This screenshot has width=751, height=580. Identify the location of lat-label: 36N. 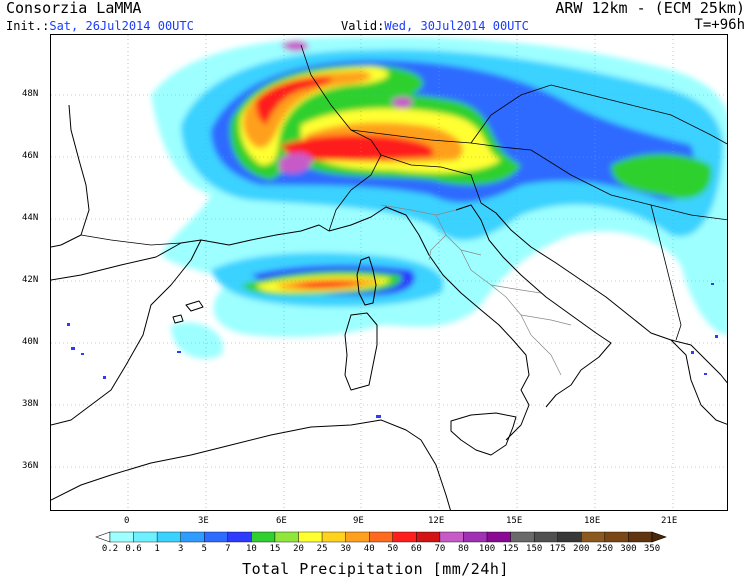
(30, 466).